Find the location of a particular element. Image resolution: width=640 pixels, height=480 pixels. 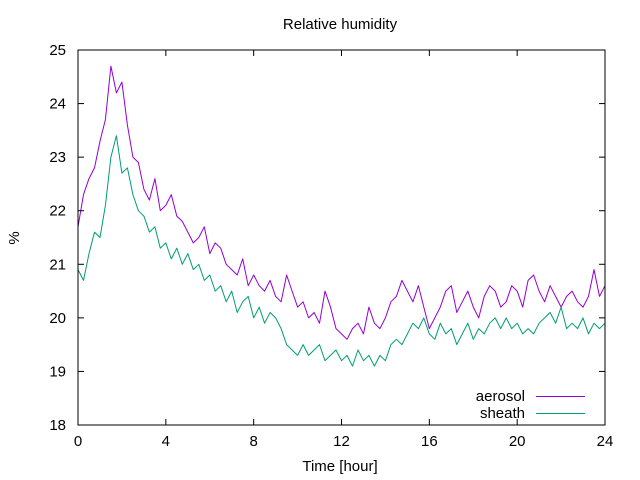

y-tick-label: 20 is located at coordinates (57, 318).